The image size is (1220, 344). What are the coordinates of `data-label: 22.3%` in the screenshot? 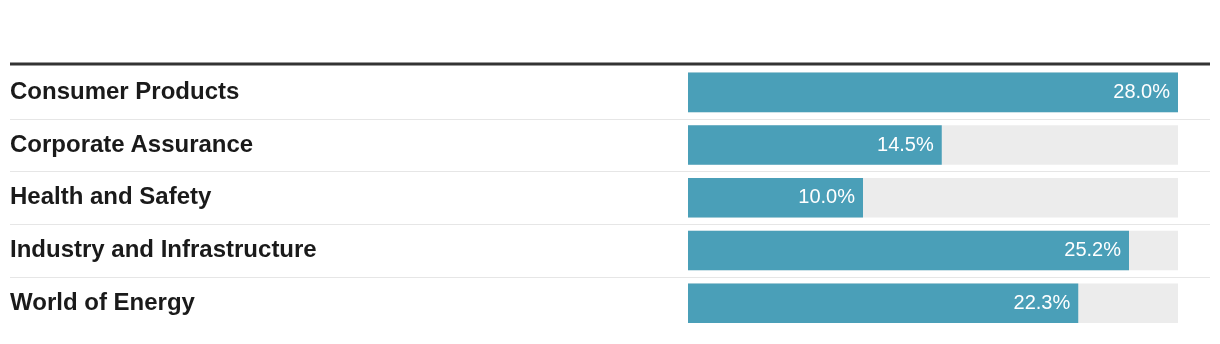 It's located at (1042, 301).